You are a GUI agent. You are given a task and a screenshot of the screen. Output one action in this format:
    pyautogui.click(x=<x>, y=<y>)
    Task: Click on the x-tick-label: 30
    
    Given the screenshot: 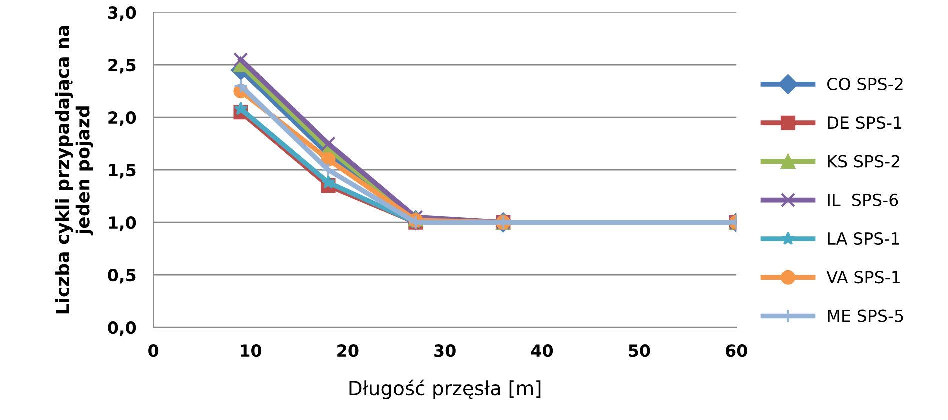 What is the action you would take?
    pyautogui.click(x=445, y=351)
    